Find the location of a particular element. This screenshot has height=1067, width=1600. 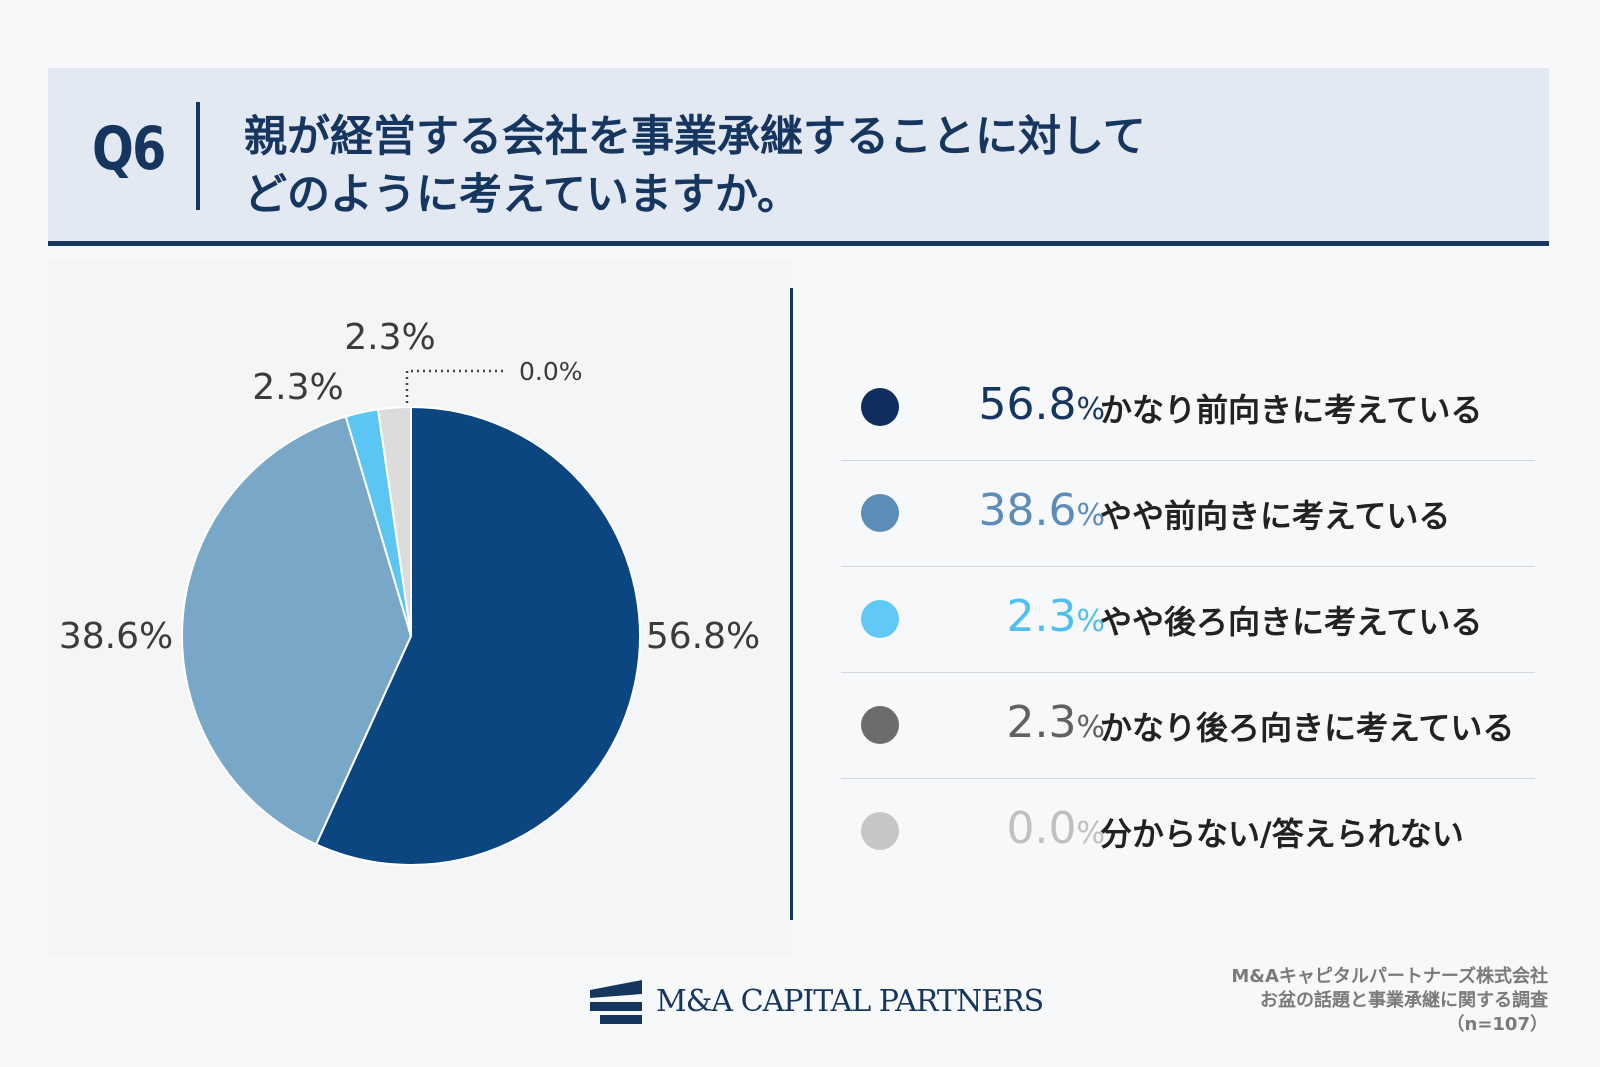

legend-label: かなり前向きに考えている is located at coordinates (1291, 410).